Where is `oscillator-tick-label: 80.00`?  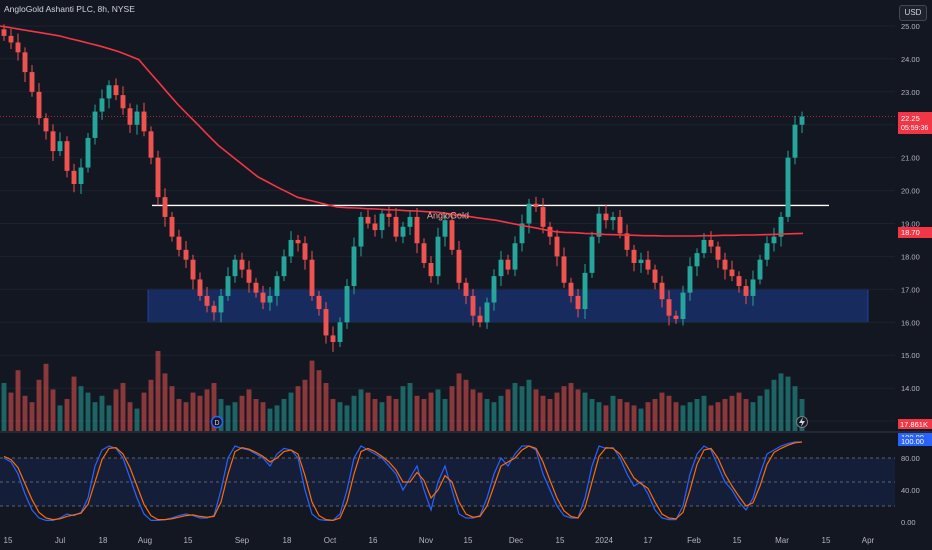
oscillator-tick-label: 80.00 is located at coordinates (910, 458).